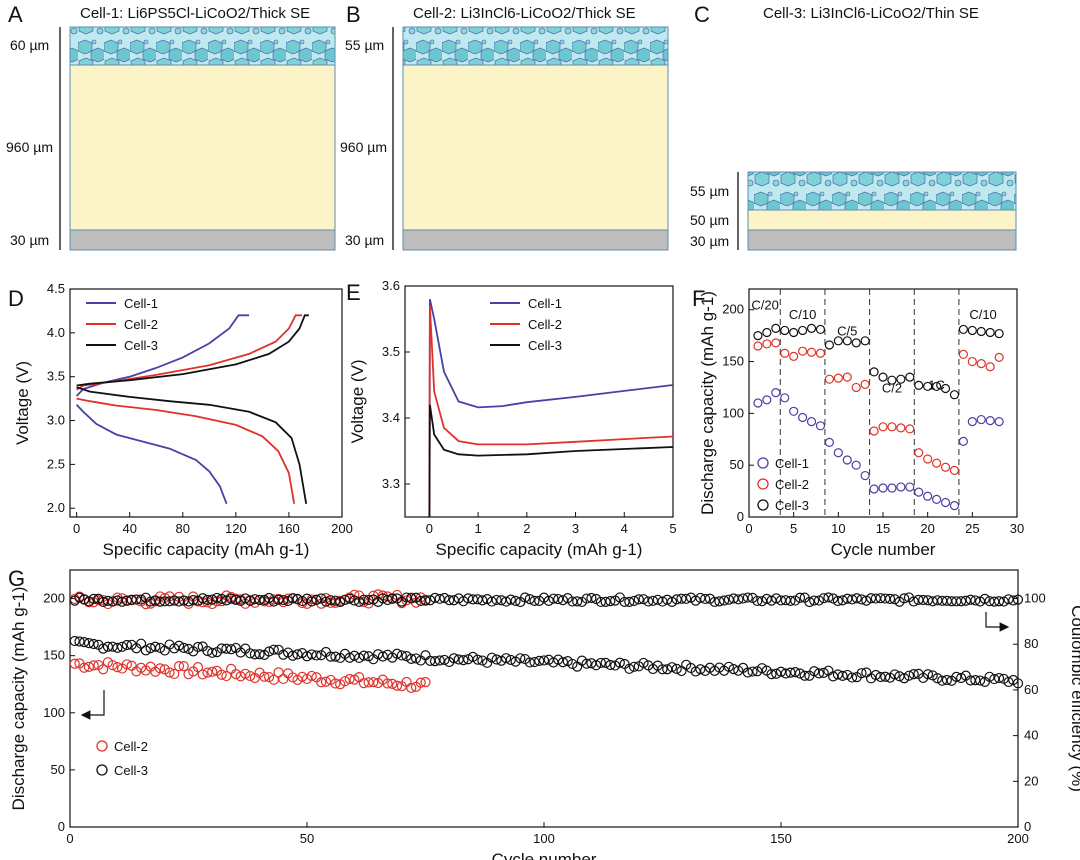  What do you see at coordinates (364, 45) in the screenshot?
I see `dimension-label: 55 µm` at bounding box center [364, 45].